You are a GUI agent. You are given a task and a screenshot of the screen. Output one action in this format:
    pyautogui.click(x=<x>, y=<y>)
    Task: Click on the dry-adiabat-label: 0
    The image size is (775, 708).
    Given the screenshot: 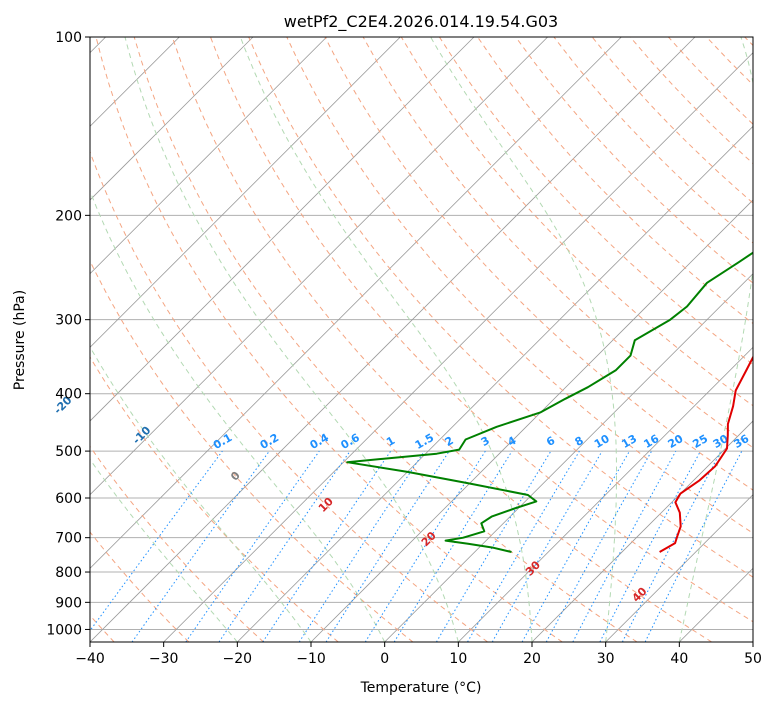 What is the action you would take?
    pyautogui.click(x=235, y=476)
    